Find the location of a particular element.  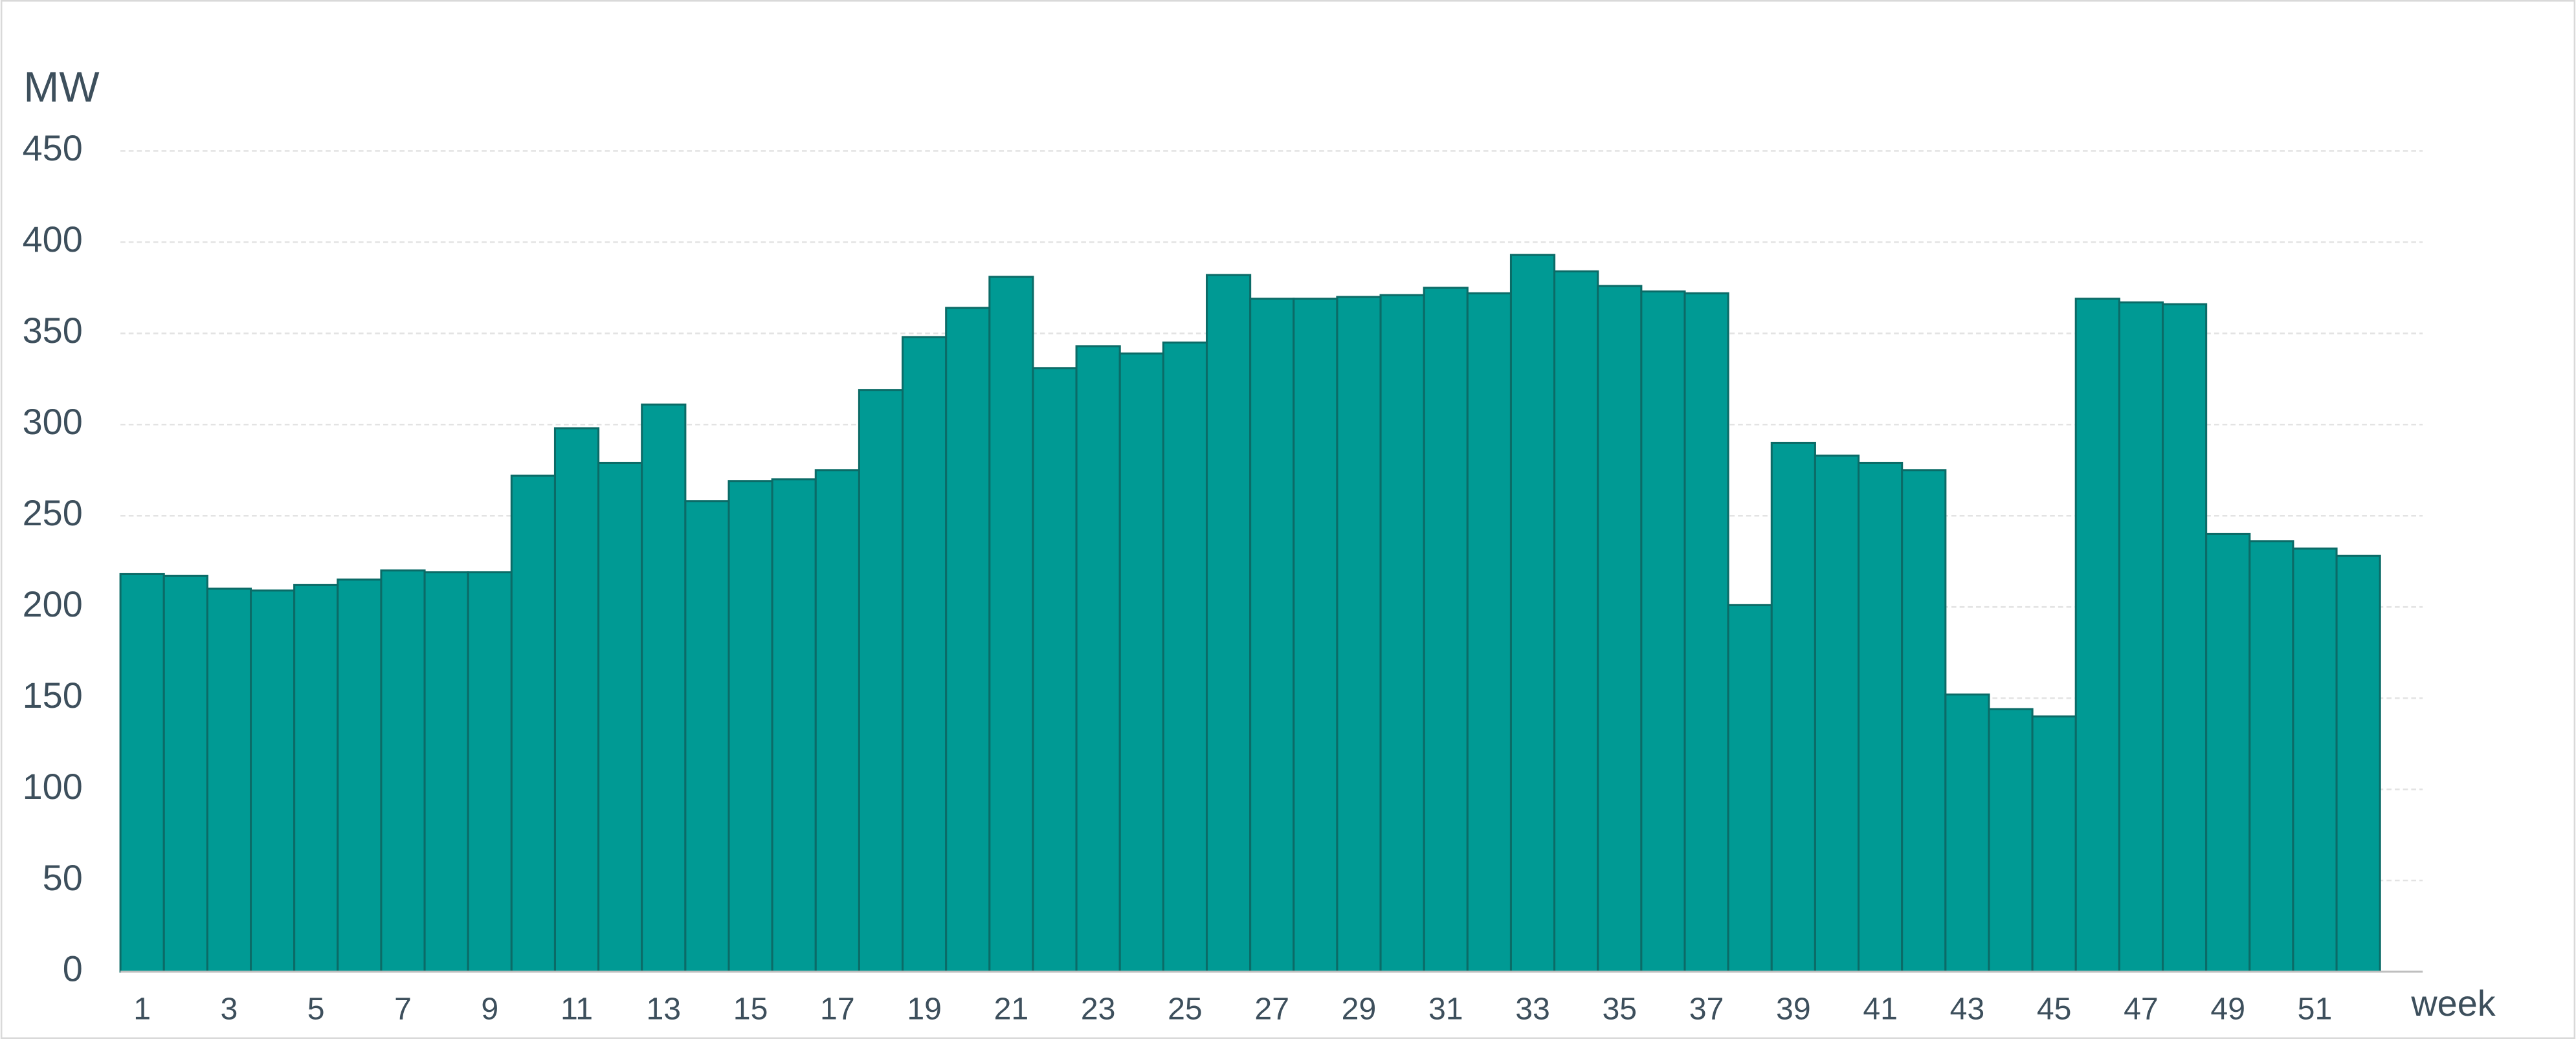

x-tick-label: 23 is located at coordinates (1098, 1010).